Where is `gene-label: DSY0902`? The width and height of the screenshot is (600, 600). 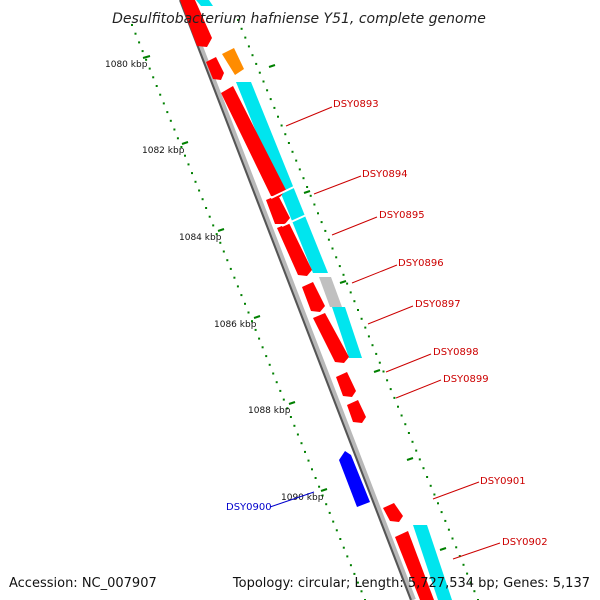
gene-label: DSY0902 is located at coordinates (525, 542).